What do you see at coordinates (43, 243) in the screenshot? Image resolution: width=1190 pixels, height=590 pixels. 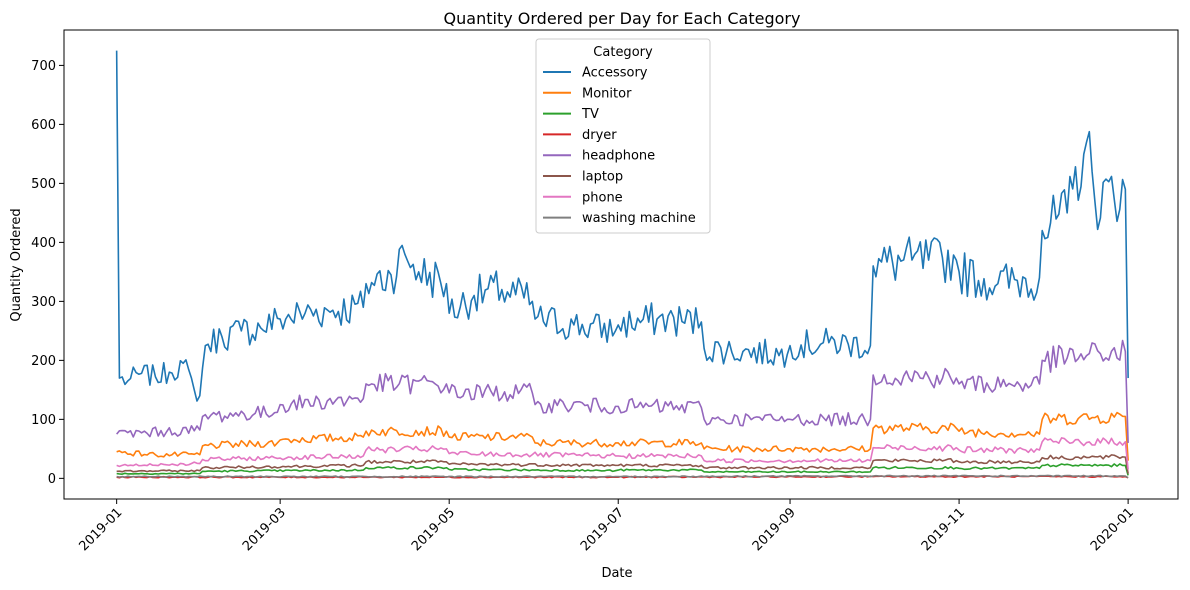 I see `y-tick-label: 400` at bounding box center [43, 243].